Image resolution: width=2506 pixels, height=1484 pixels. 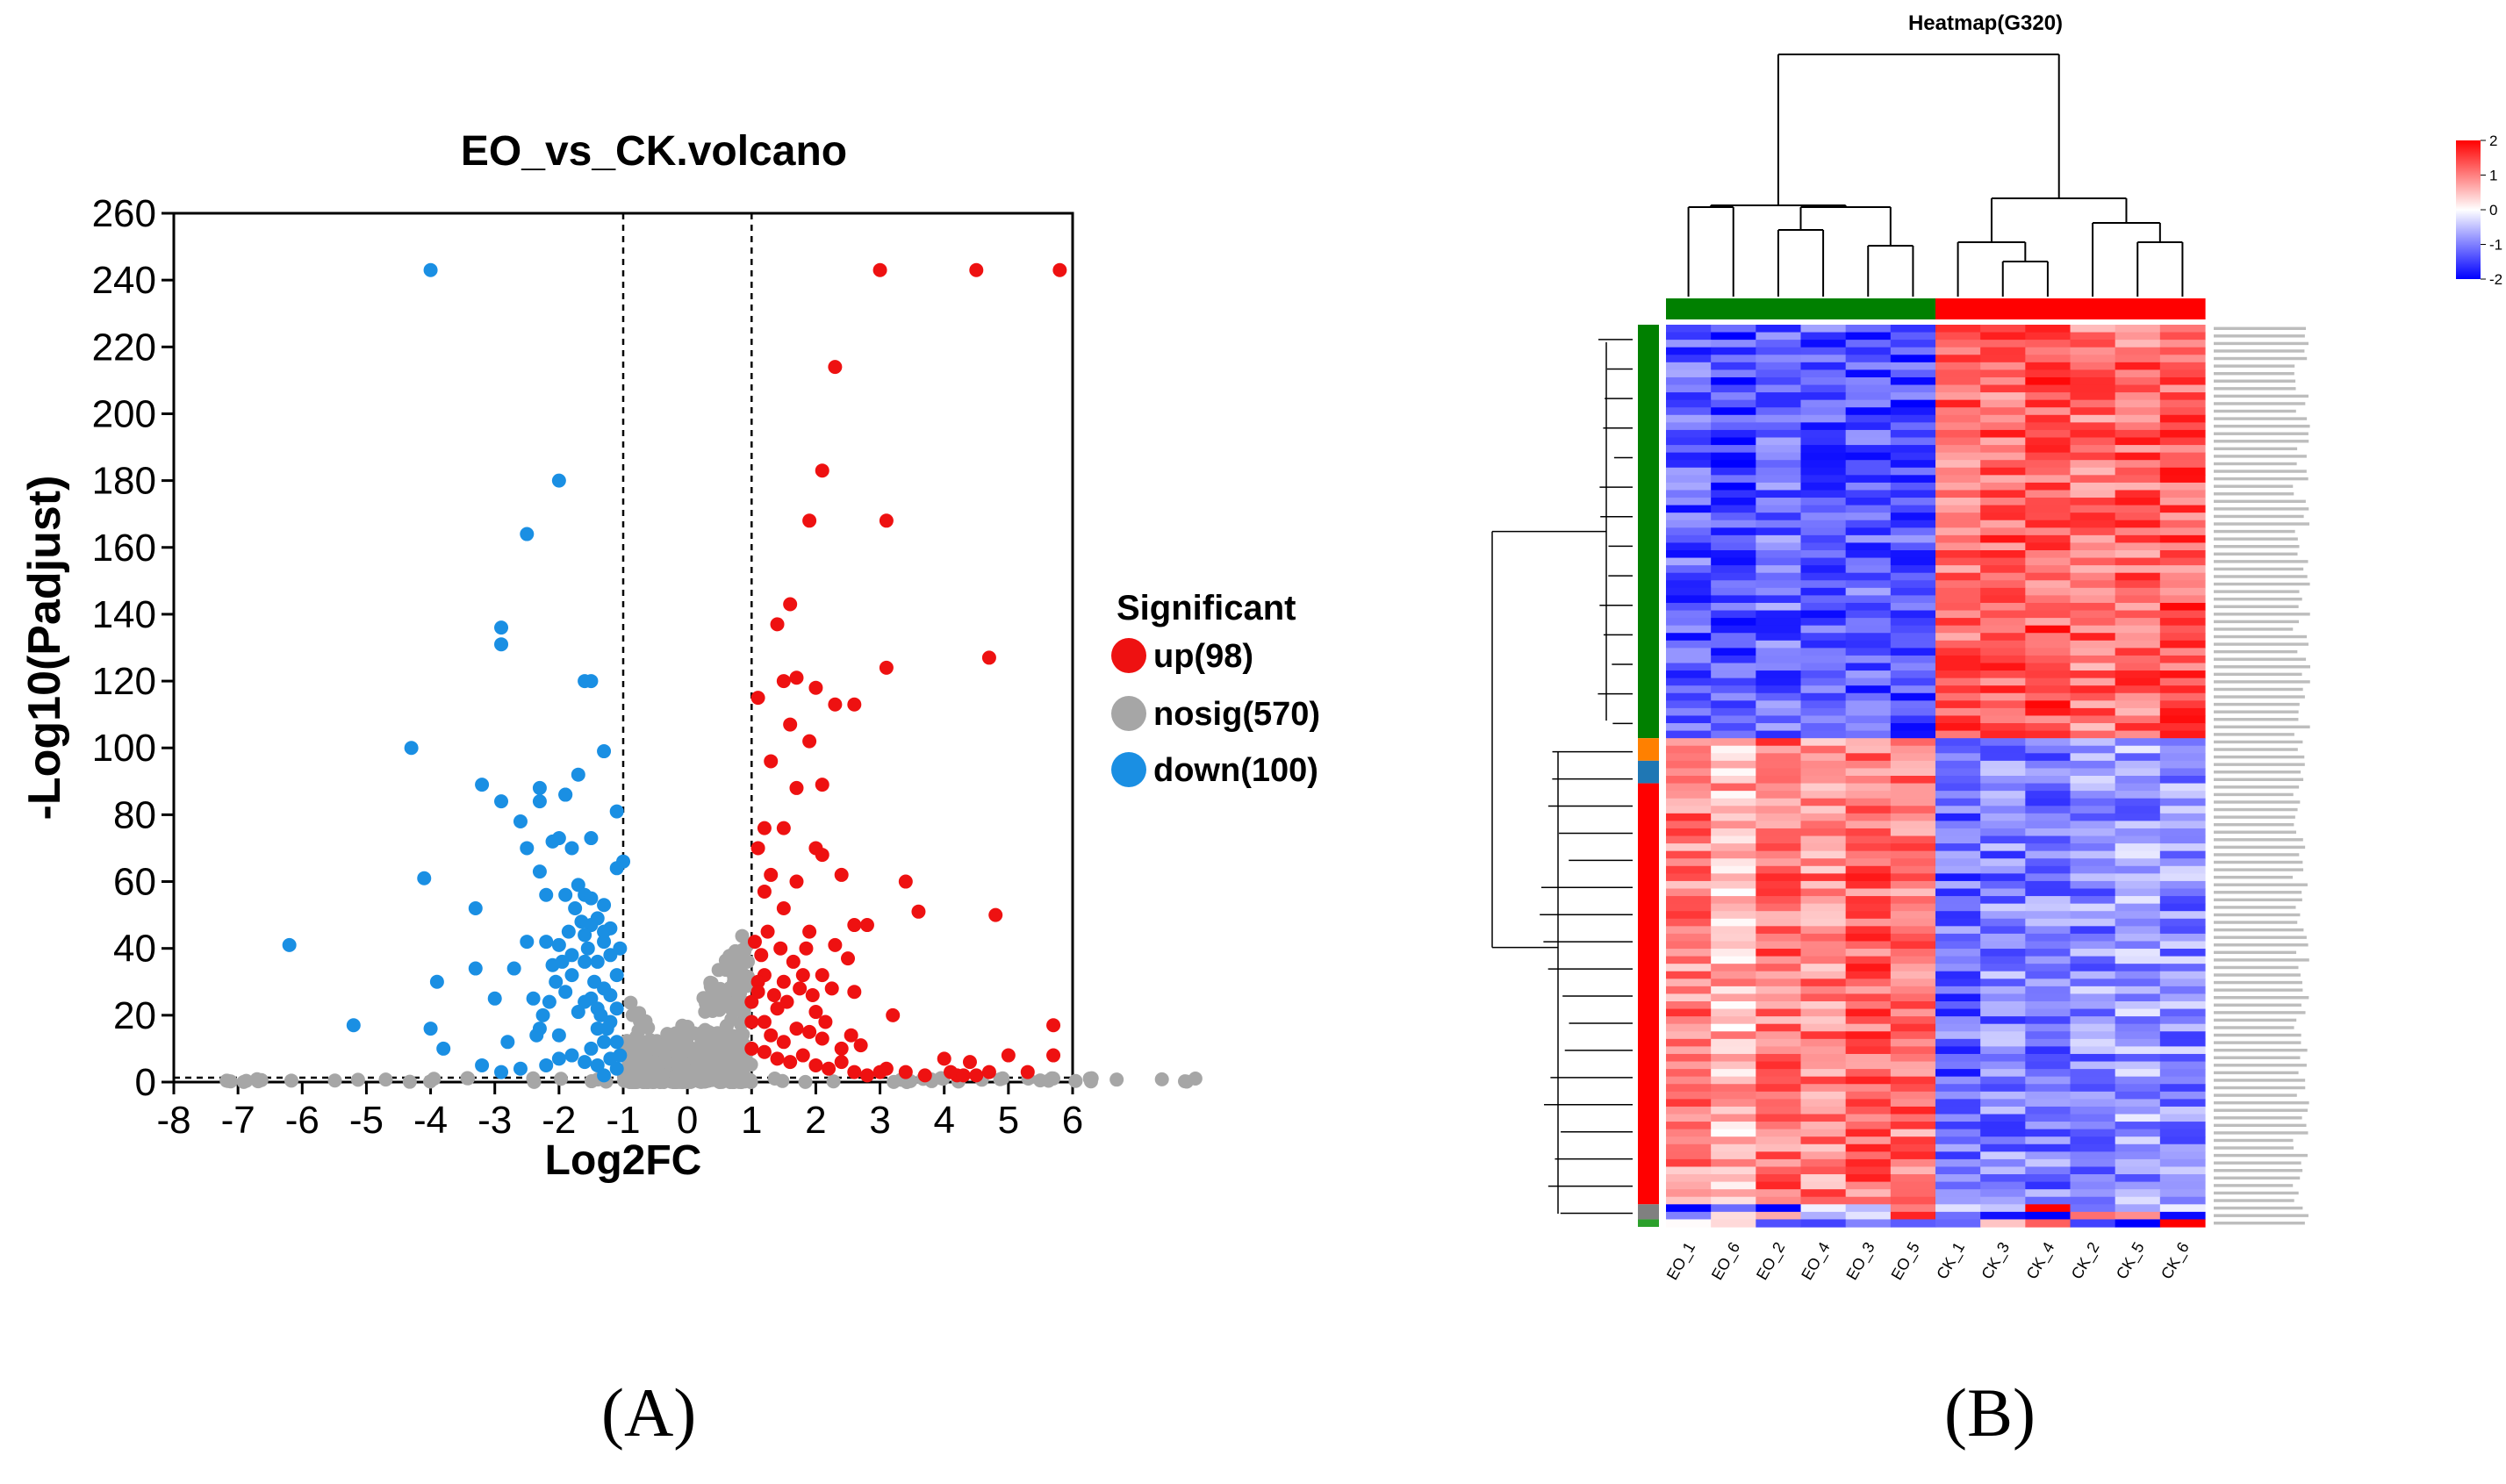 I want to click on group-bar-ck, so click(x=2138, y=308).